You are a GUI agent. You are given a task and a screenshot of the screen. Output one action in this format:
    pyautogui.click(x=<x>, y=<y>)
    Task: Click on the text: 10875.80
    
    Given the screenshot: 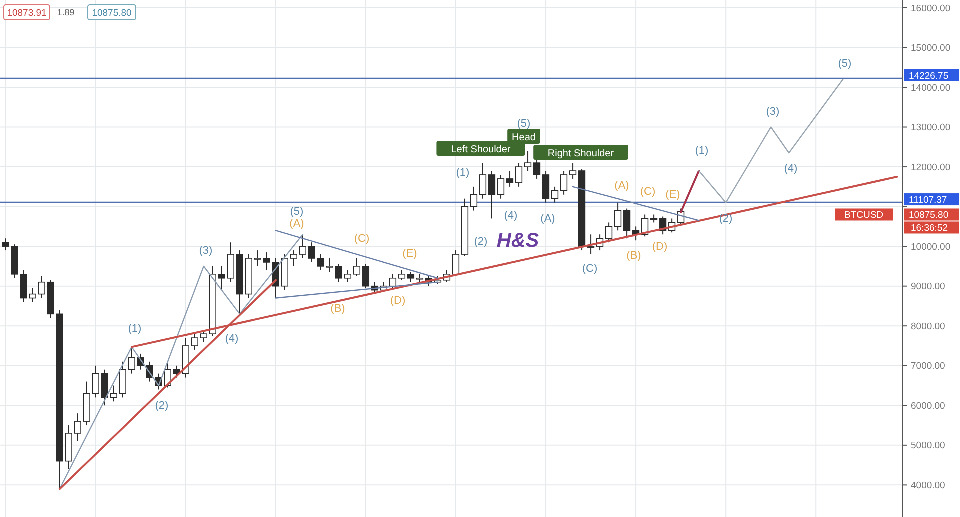 What is the action you would take?
    pyautogui.click(x=929, y=216)
    